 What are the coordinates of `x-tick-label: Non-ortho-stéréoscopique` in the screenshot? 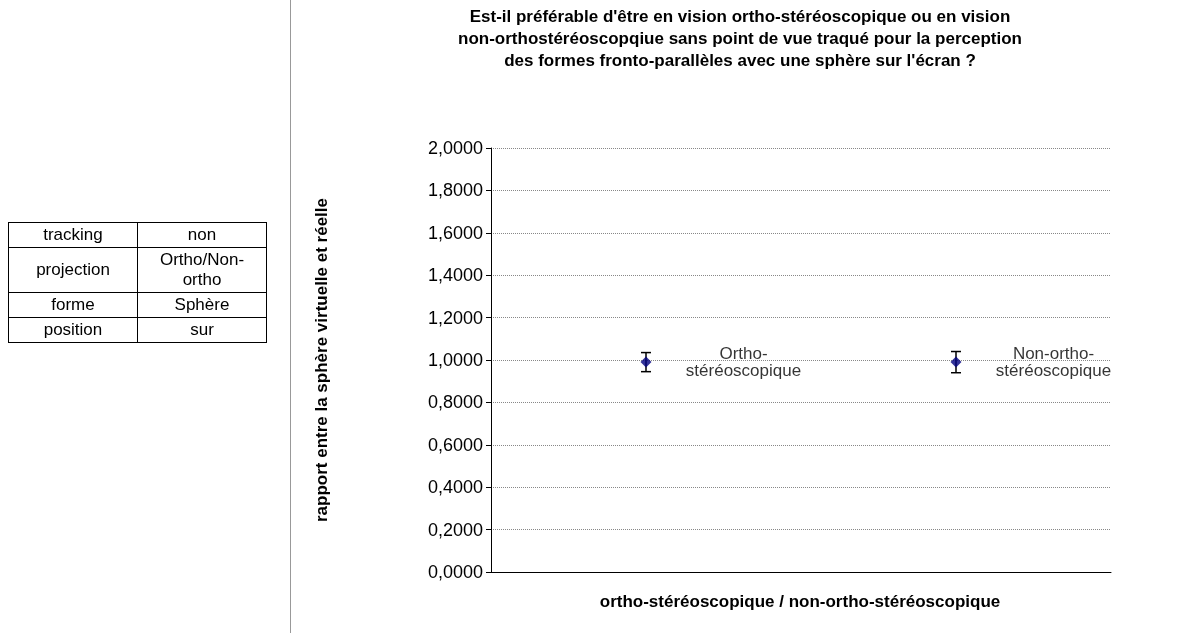 It's located at (1053, 362).